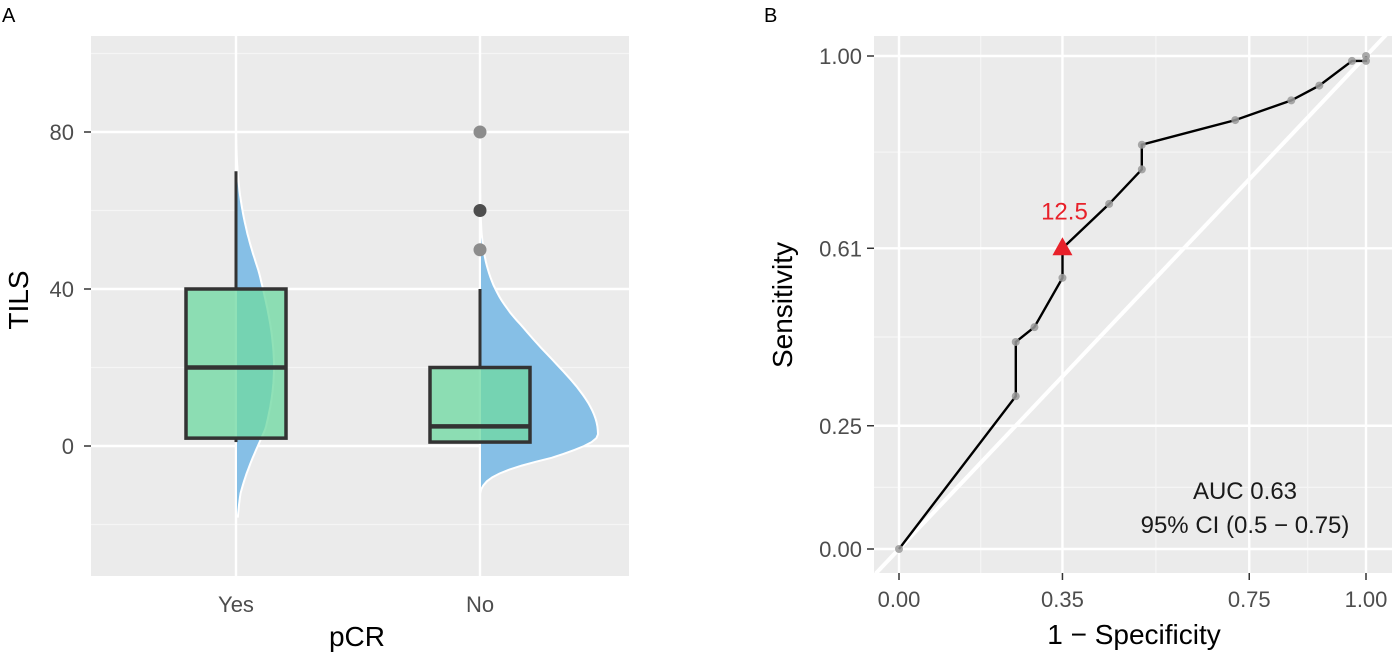 The image size is (1400, 657). Describe the element at coordinates (68, 446) in the screenshot. I see `boxplot-y-tick-label: 0` at that location.